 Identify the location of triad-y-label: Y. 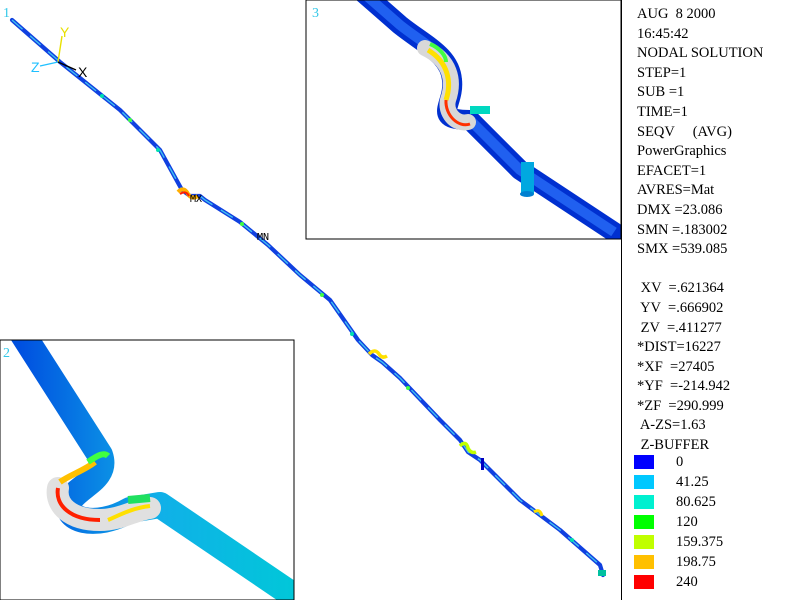
(65, 32).